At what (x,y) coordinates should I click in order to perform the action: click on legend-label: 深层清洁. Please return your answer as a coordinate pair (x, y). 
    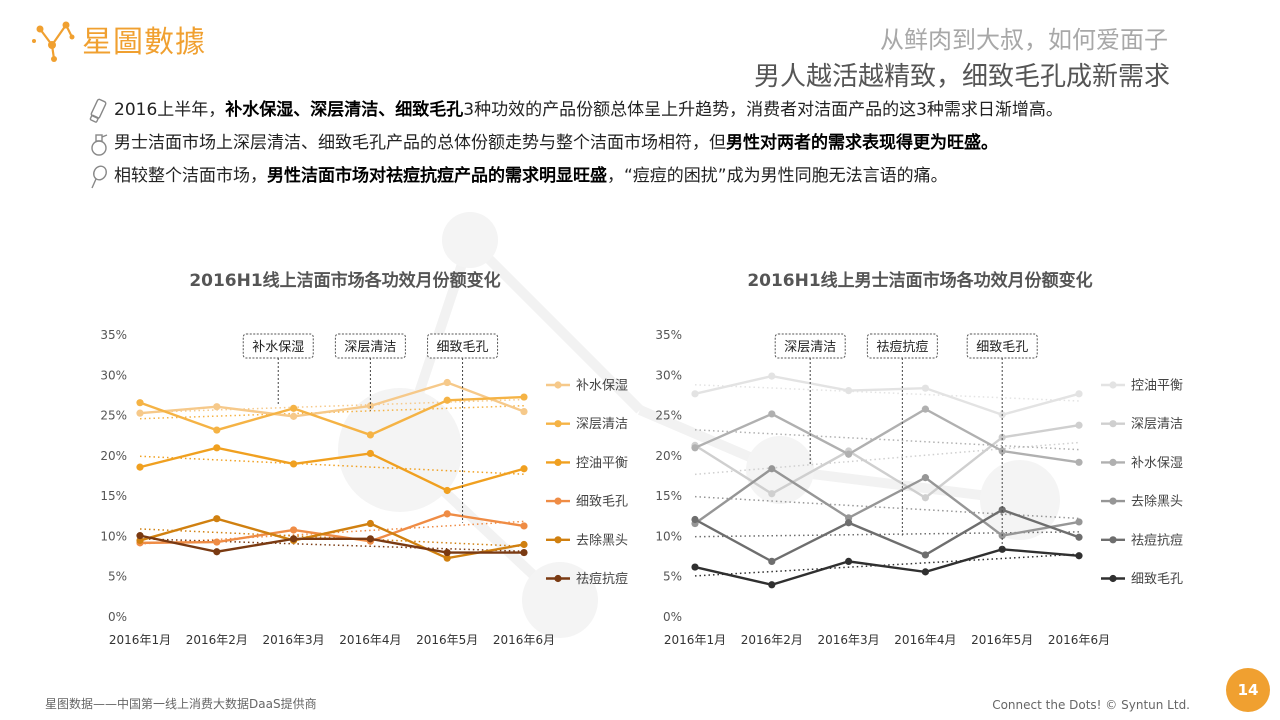
    Looking at the image, I should click on (602, 424).